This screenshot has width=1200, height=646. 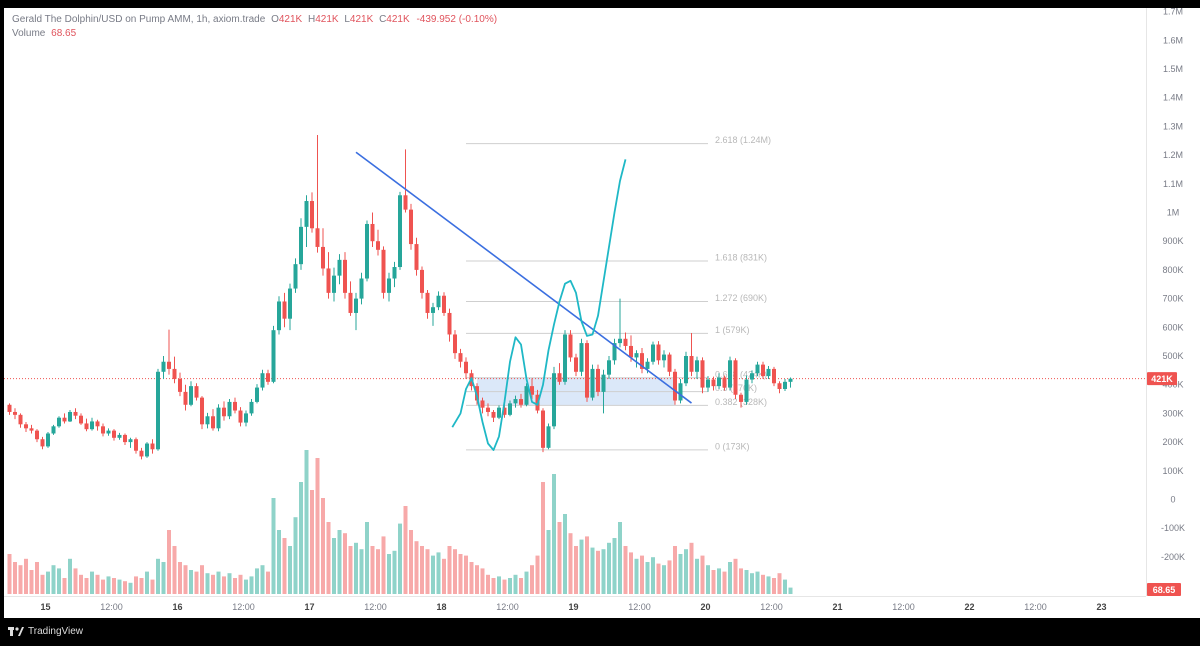 What do you see at coordinates (1173, 557) in the screenshot?
I see `price-axis-label: -200K` at bounding box center [1173, 557].